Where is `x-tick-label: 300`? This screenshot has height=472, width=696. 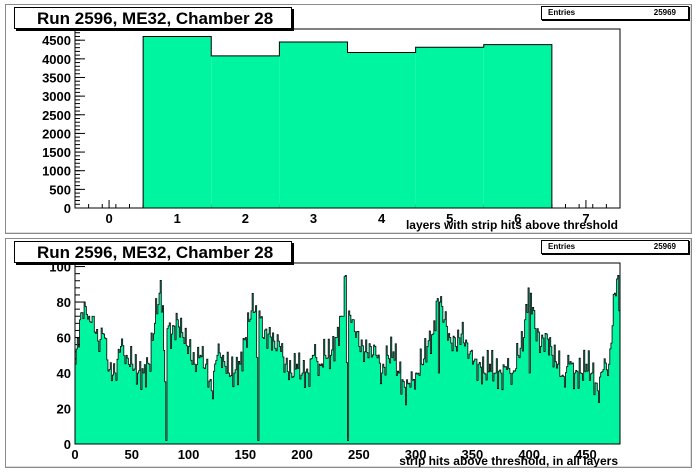 x-tick-label: 300 is located at coordinates (416, 454).